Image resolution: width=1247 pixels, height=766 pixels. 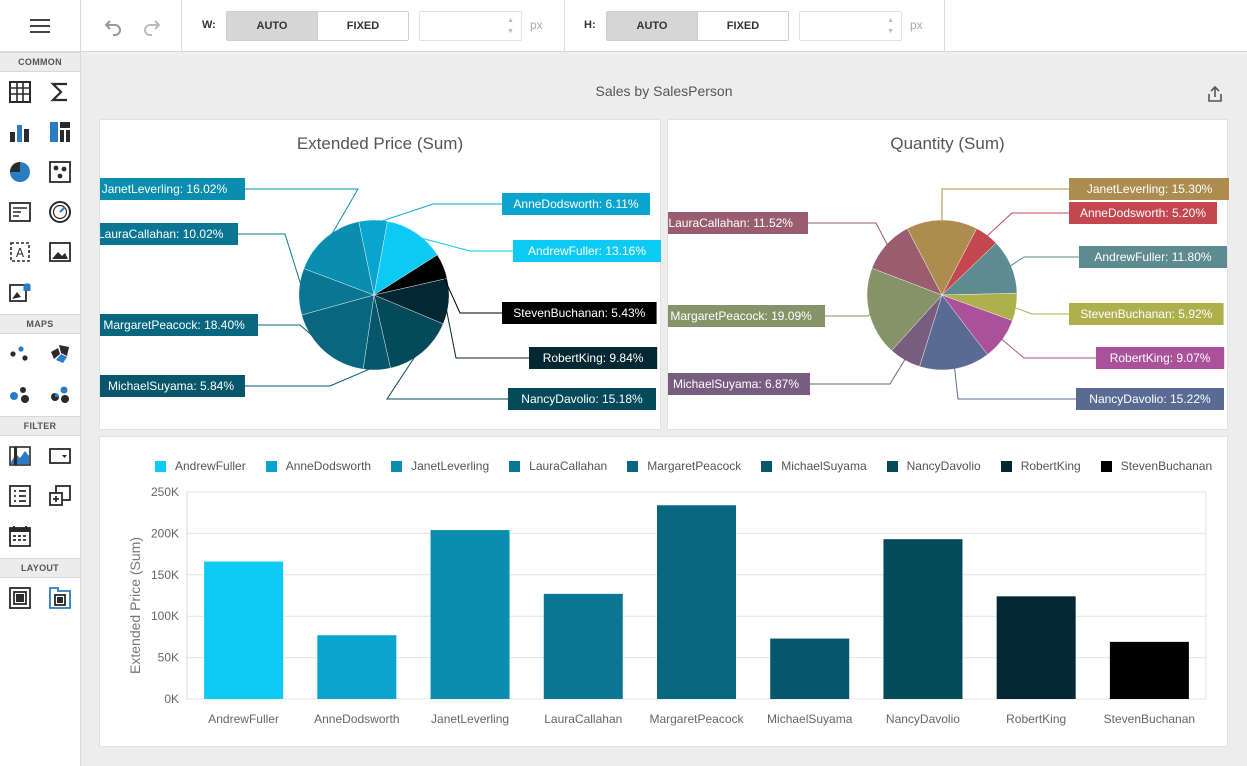 I want to click on pie-map-icon, so click(x=60, y=394).